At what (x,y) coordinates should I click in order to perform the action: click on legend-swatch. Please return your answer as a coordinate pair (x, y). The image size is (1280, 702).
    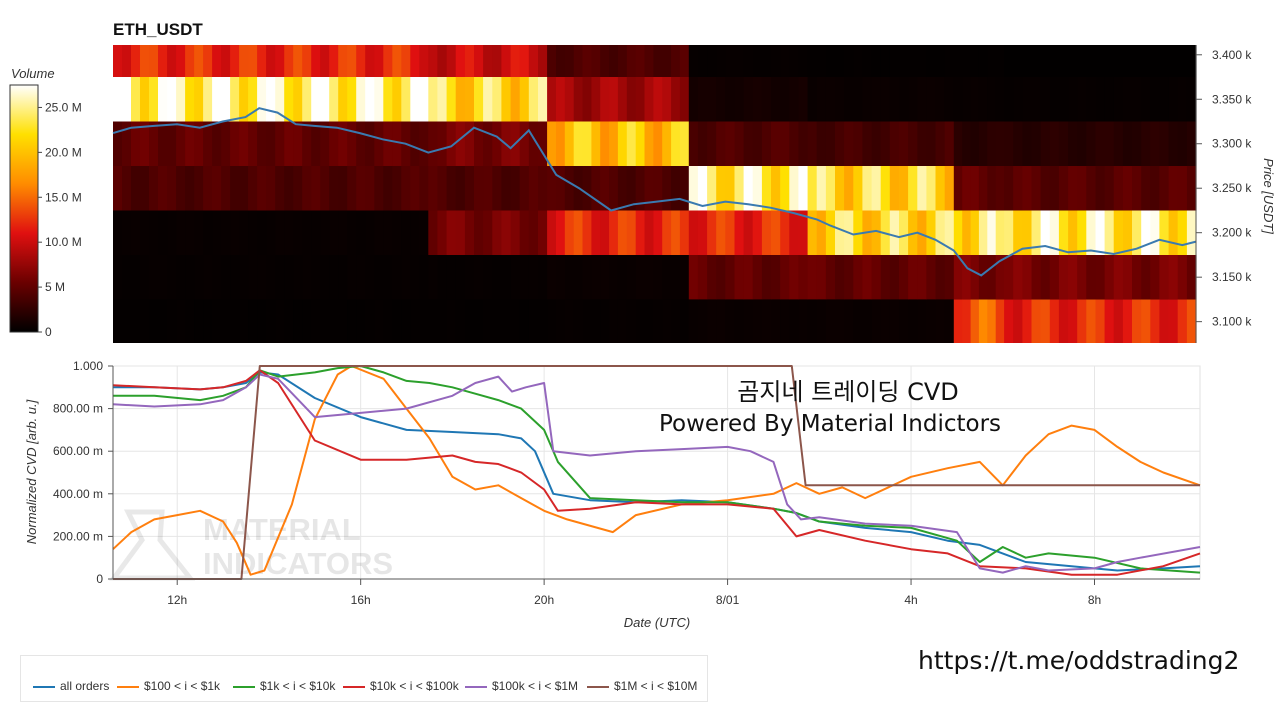
    Looking at the image, I should click on (244, 686).